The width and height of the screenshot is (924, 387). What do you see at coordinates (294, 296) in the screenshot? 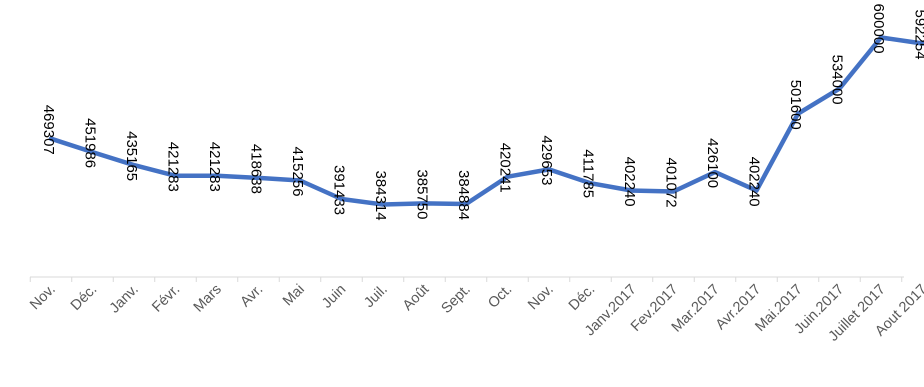
I see `x-tick-label: Mai` at bounding box center [294, 296].